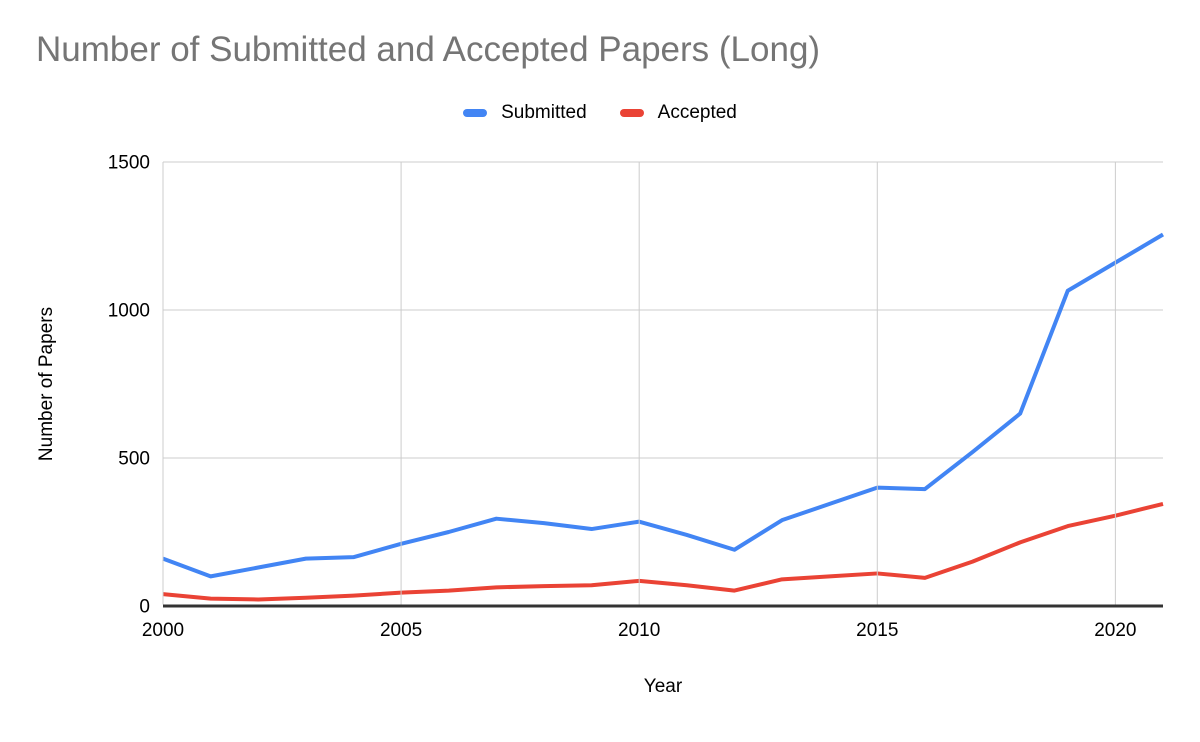 Image resolution: width=1200 pixels, height=742 pixels. I want to click on submitted-series-swatch, so click(475, 113).